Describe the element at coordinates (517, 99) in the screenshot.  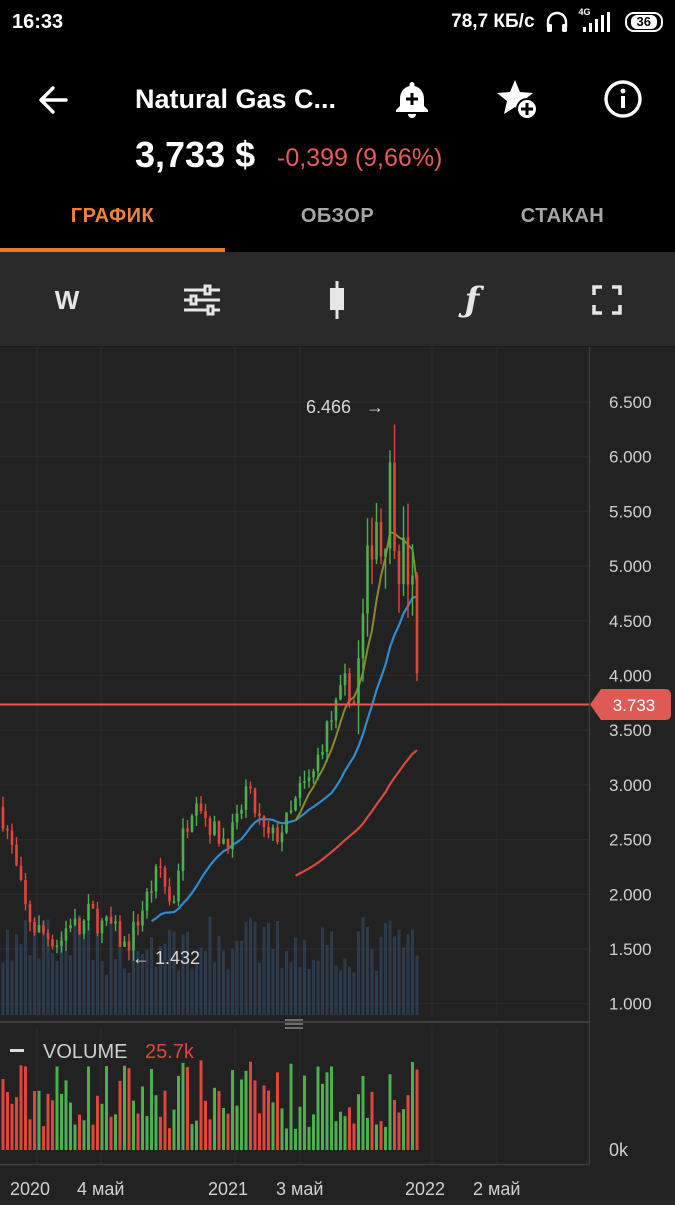
I see `star-plus-icon` at that location.